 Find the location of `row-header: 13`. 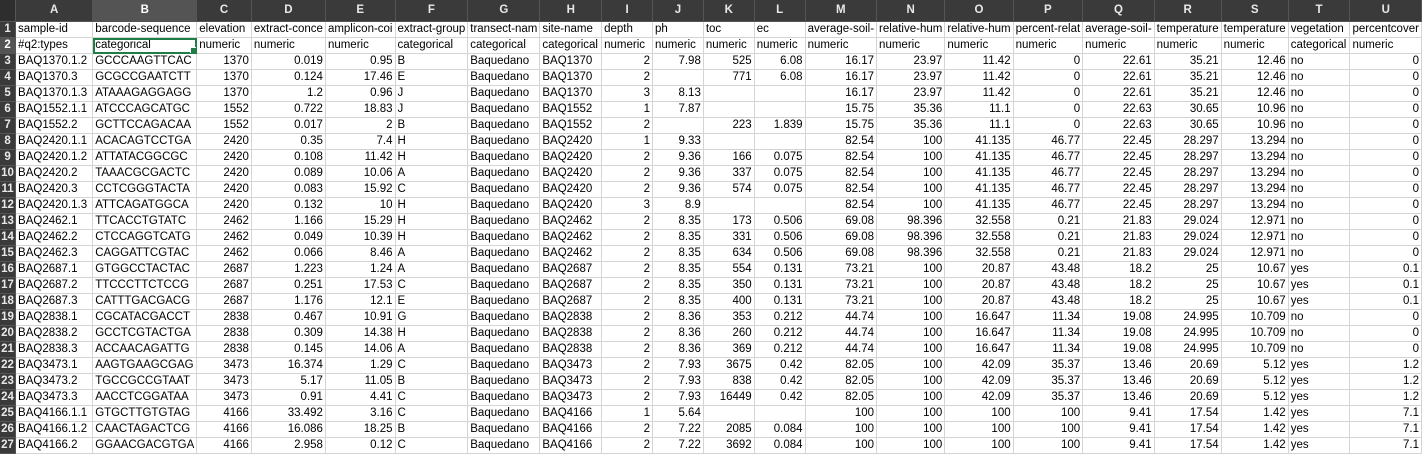

row-header: 13 is located at coordinates (8, 221).